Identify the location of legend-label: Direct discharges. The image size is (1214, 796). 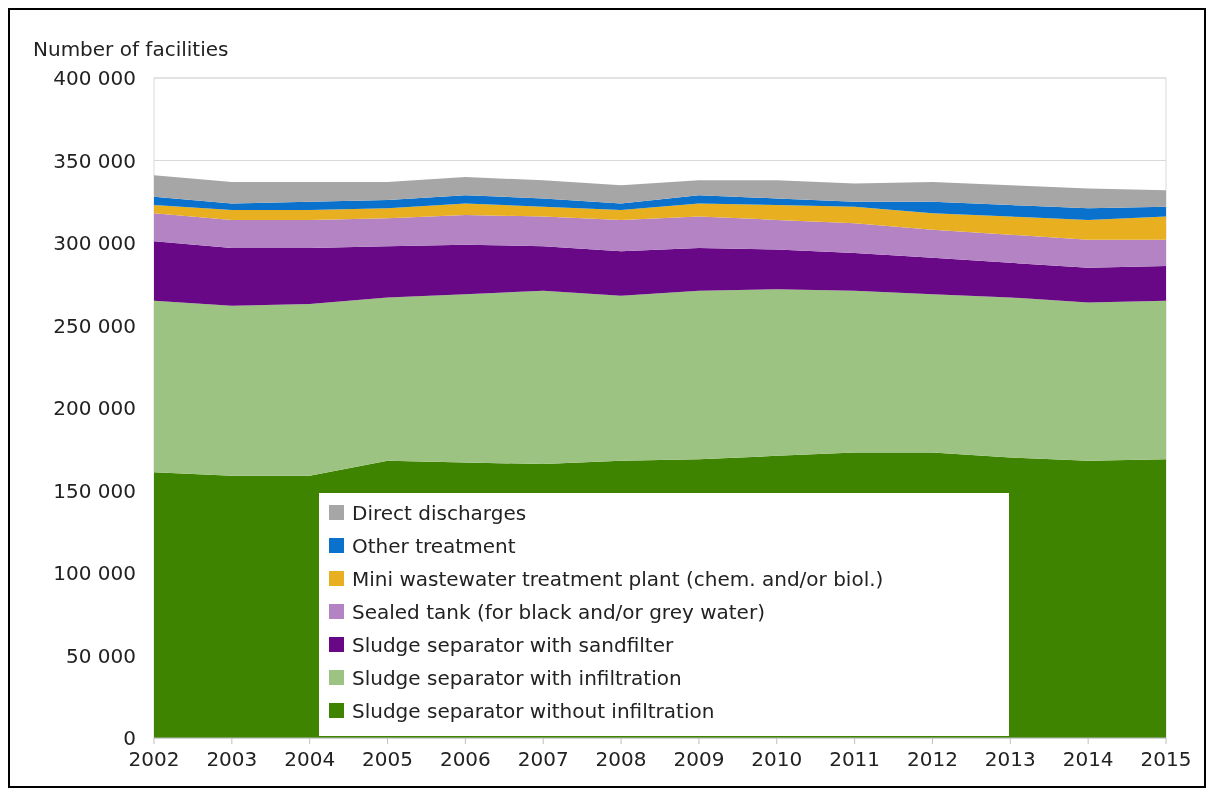
(439, 513).